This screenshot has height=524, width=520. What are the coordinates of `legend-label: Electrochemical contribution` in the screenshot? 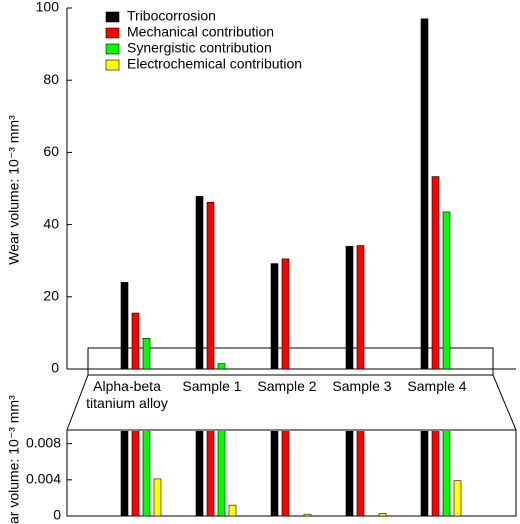 It's located at (214, 64).